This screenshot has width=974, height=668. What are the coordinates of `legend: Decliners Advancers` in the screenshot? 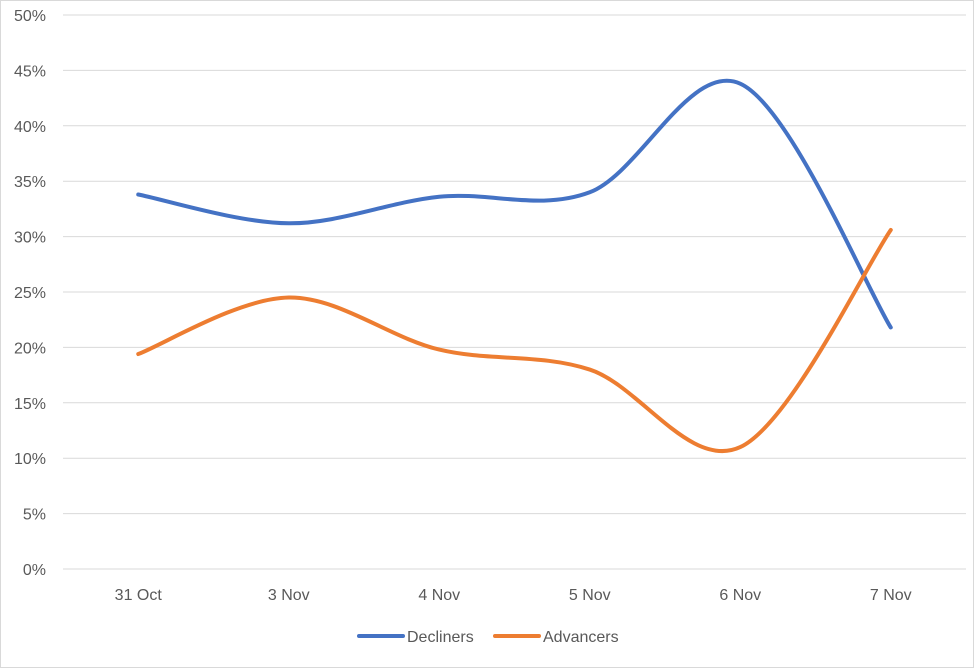 It's located at (488, 637).